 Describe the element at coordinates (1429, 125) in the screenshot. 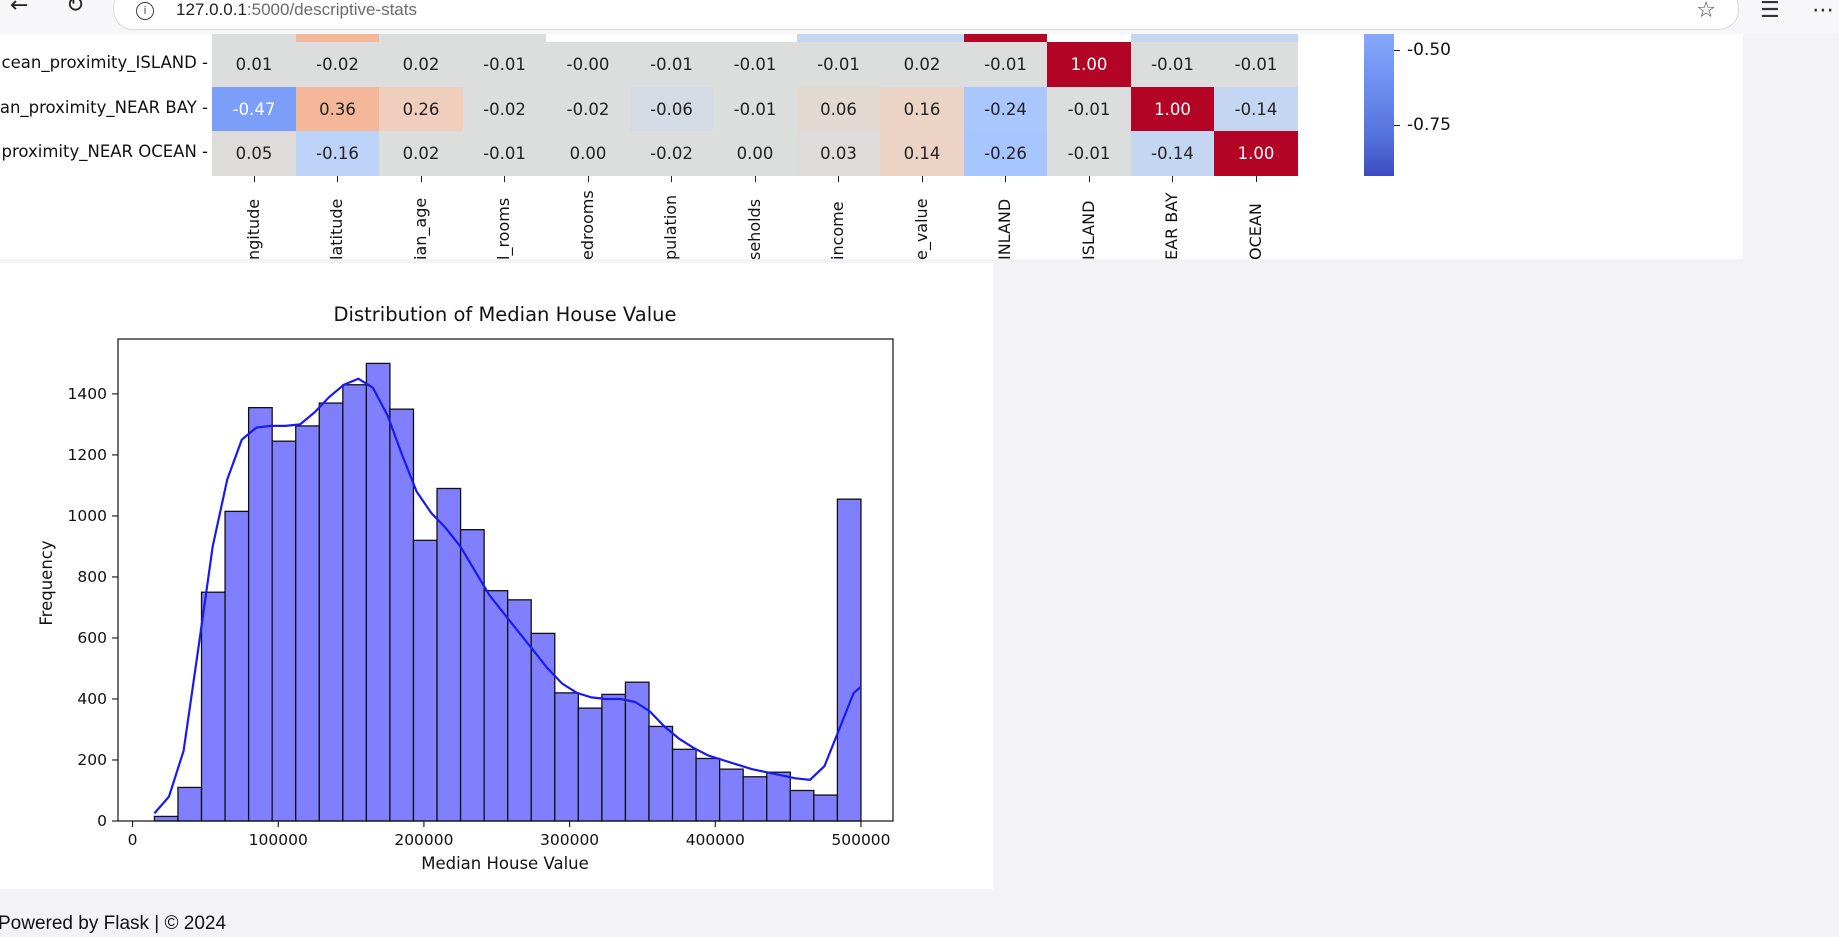

I see `colorbar-tick-label: -0.75` at that location.